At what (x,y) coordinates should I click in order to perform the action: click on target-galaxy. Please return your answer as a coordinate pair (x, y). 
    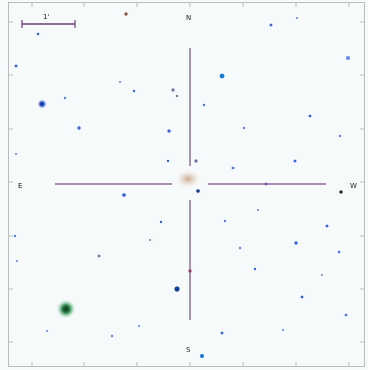
    Looking at the image, I should click on (188, 179).